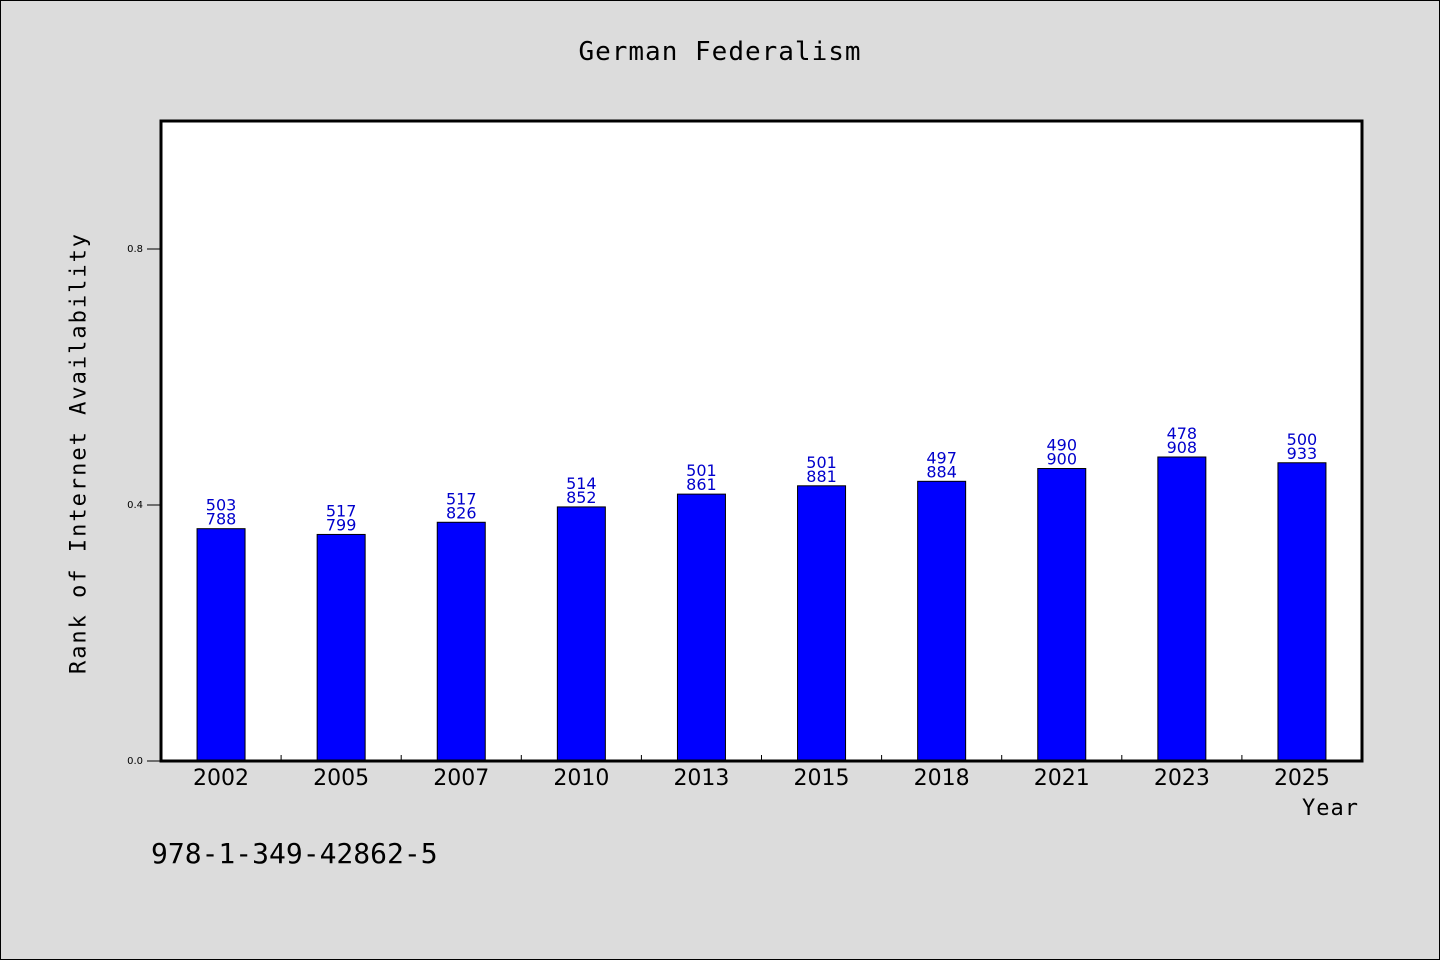 The image size is (1440, 961). Describe the element at coordinates (821, 476) in the screenshot. I see `data-label-bottom: 881` at that location.